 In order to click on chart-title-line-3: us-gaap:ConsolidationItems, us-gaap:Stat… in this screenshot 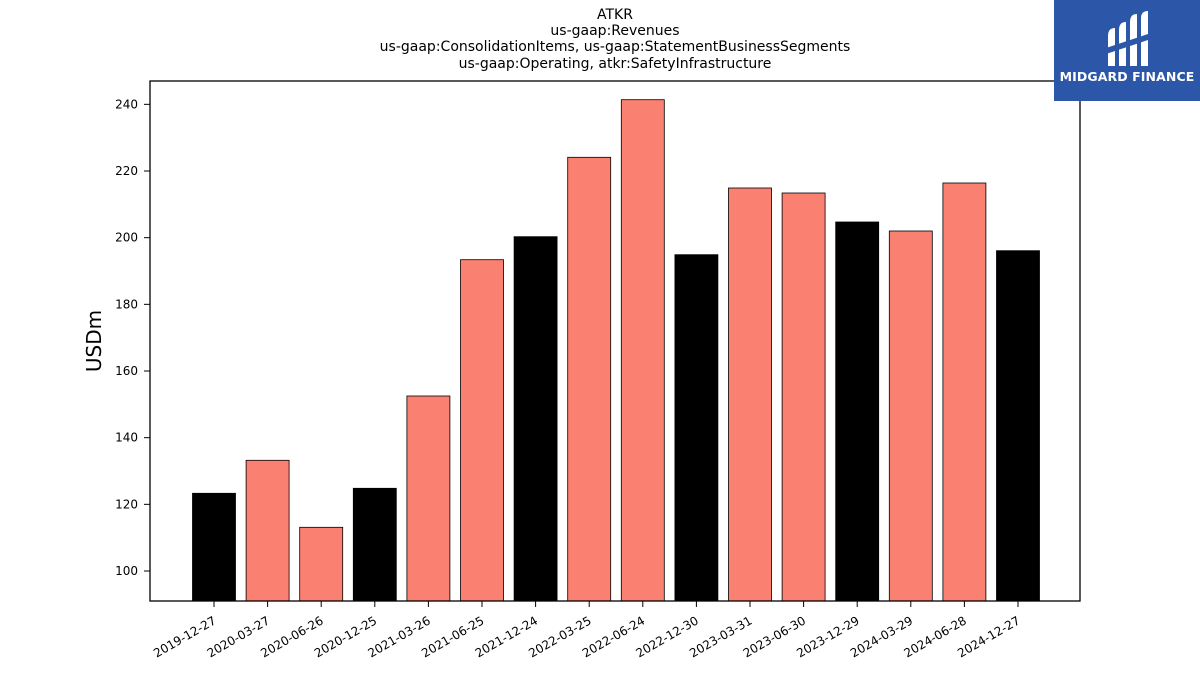, I will do `click(615, 47)`.